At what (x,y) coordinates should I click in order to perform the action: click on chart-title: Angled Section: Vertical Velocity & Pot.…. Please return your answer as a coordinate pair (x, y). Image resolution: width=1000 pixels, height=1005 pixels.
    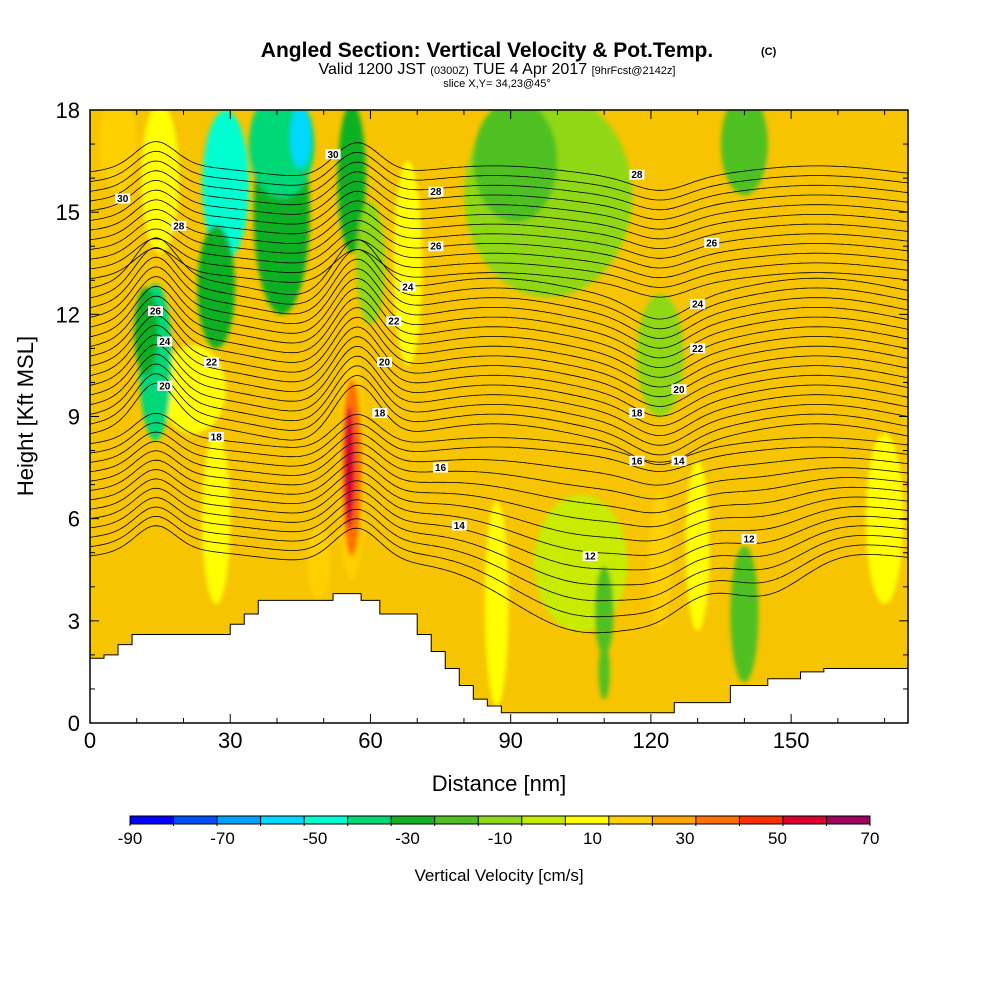
    Looking at the image, I should click on (487, 50).